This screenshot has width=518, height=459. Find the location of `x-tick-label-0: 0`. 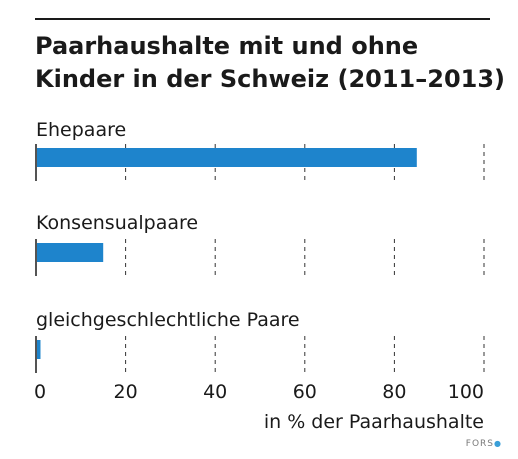

x-tick-label-0: 0 is located at coordinates (40, 392).